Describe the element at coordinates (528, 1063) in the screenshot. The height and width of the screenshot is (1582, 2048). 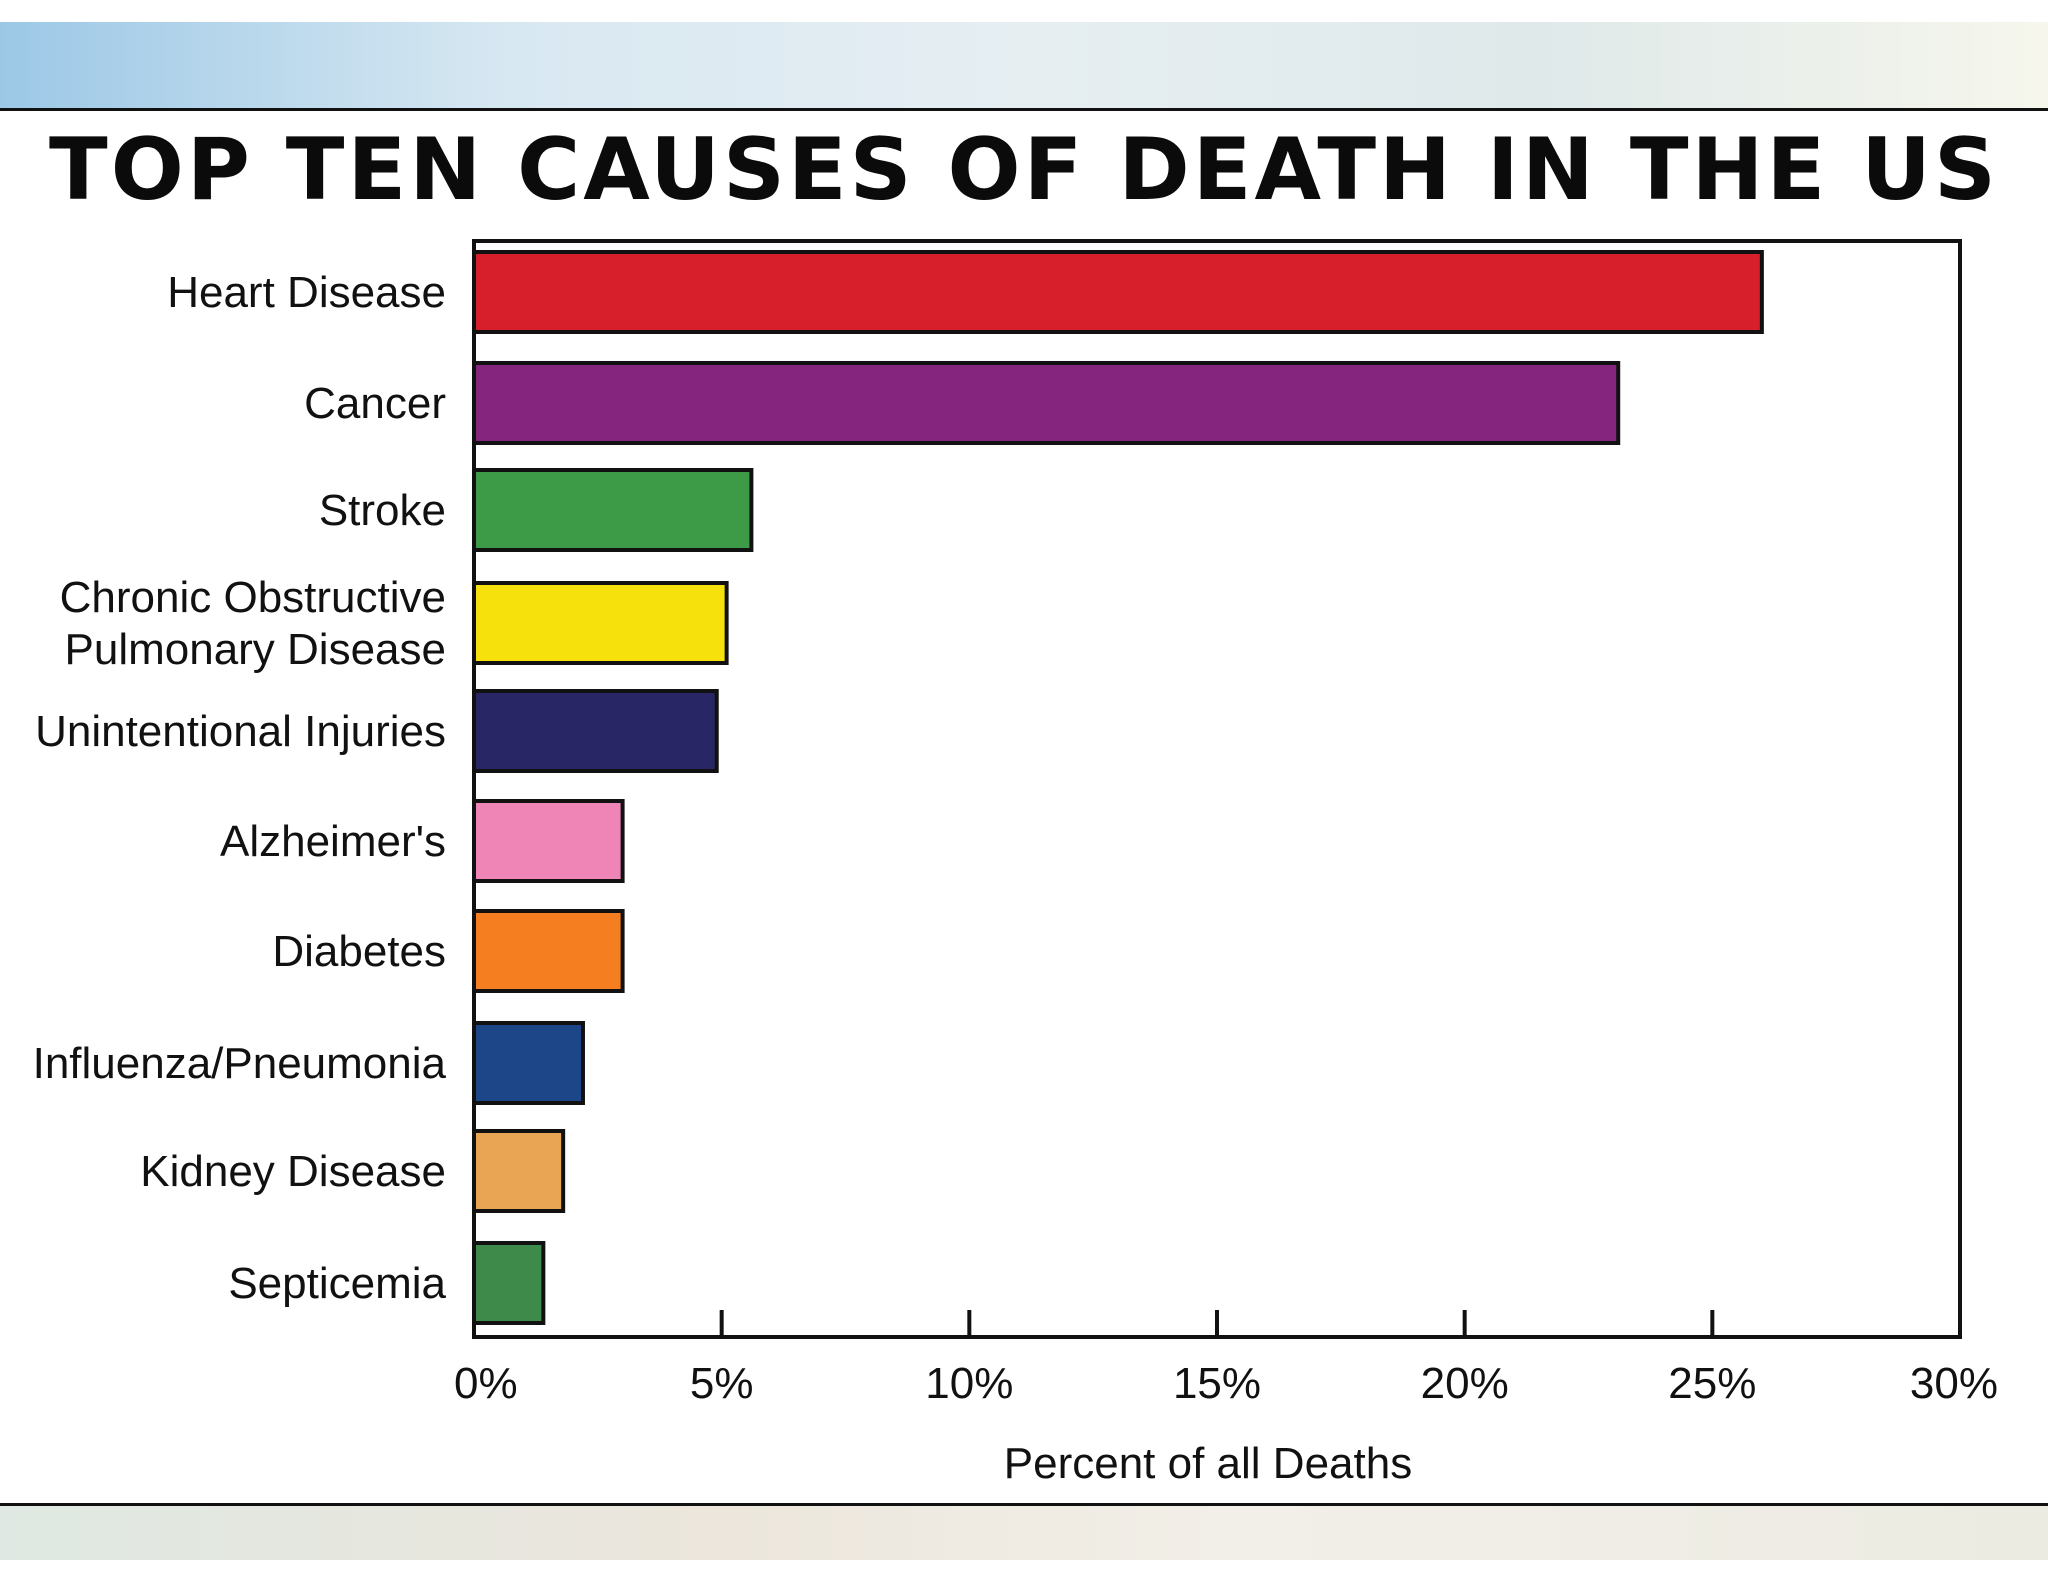
I see `bar-influenza-pneumonia` at that location.